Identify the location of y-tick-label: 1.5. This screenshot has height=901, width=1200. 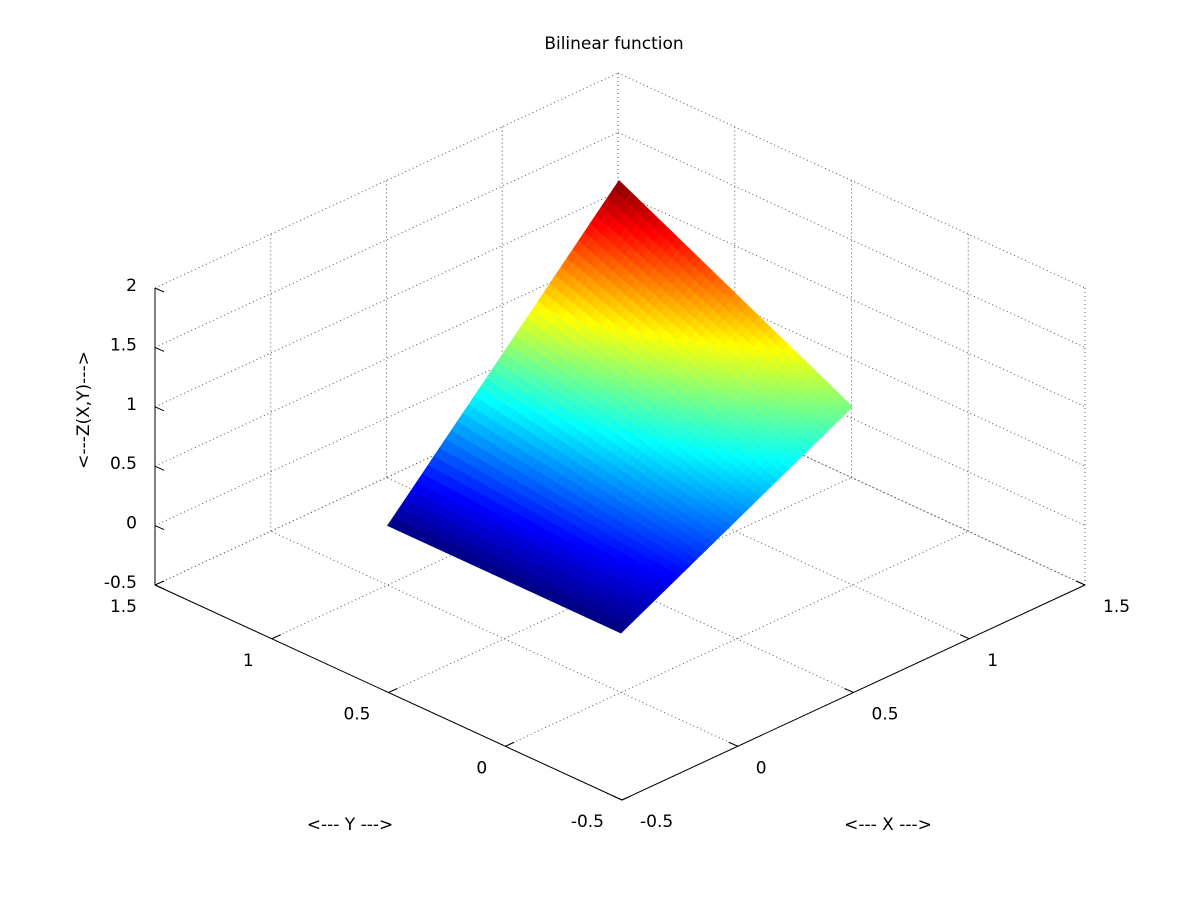
(123, 607).